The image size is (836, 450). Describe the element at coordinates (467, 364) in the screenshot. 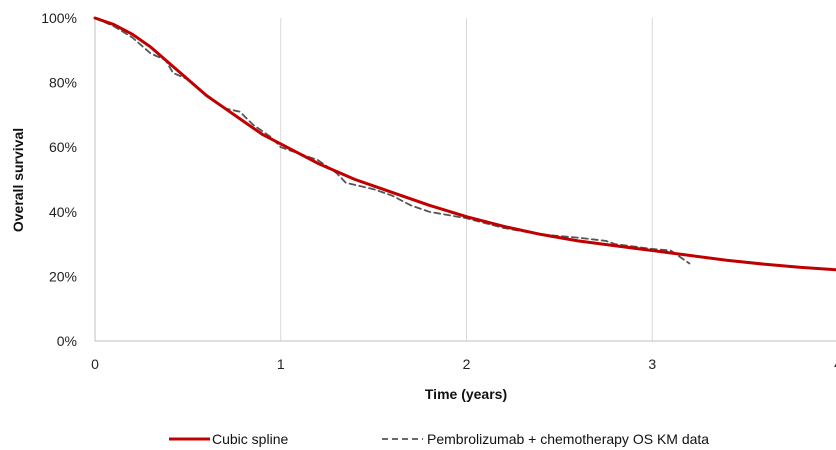

I see `x-tick-label: 2` at that location.